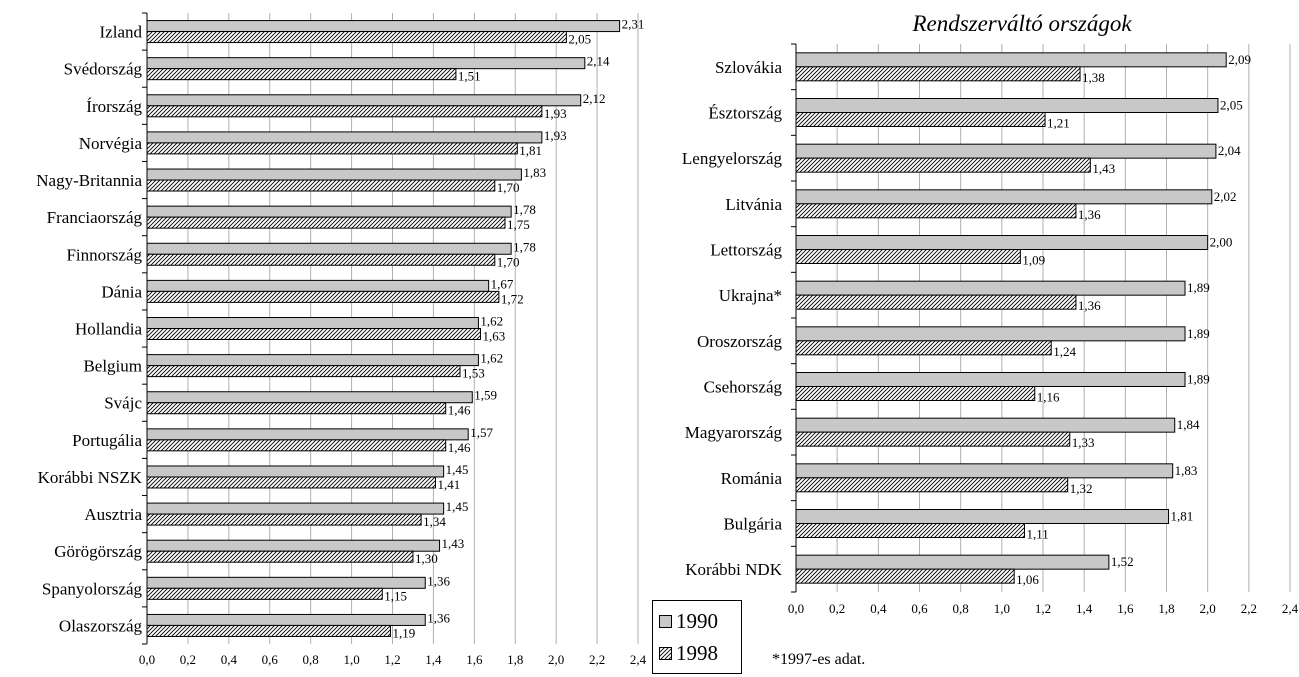 The height and width of the screenshot is (677, 1299). Describe the element at coordinates (1122, 561) in the screenshot. I see `data-label-1990: 1,52` at that location.